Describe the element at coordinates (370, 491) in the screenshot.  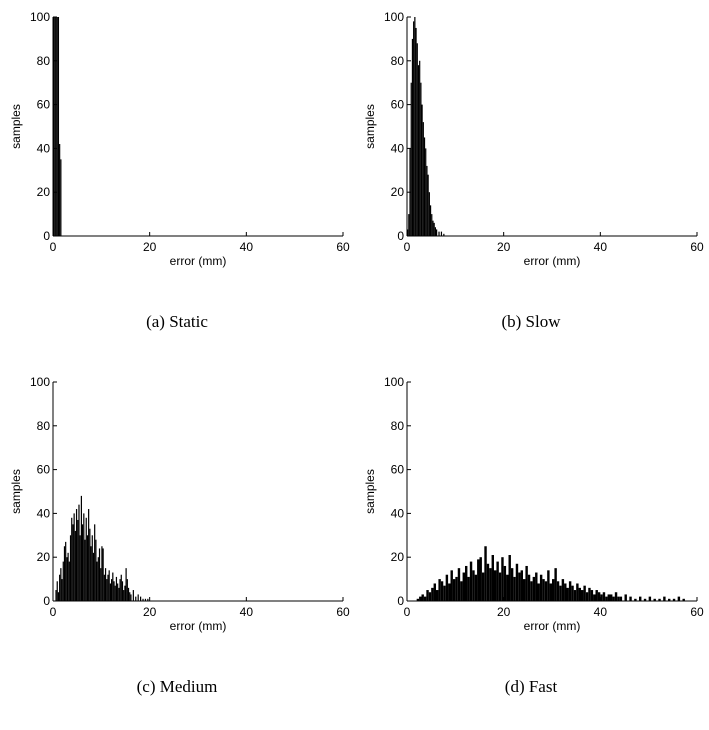
I see `y-axis-label: samples` at that location.